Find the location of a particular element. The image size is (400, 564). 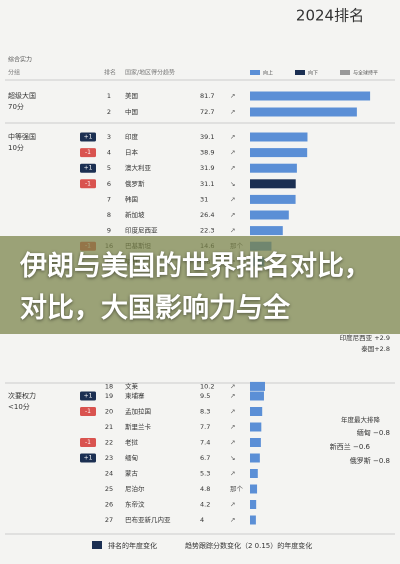

note-item: 缅甸 −0.8 is located at coordinates (373, 432).